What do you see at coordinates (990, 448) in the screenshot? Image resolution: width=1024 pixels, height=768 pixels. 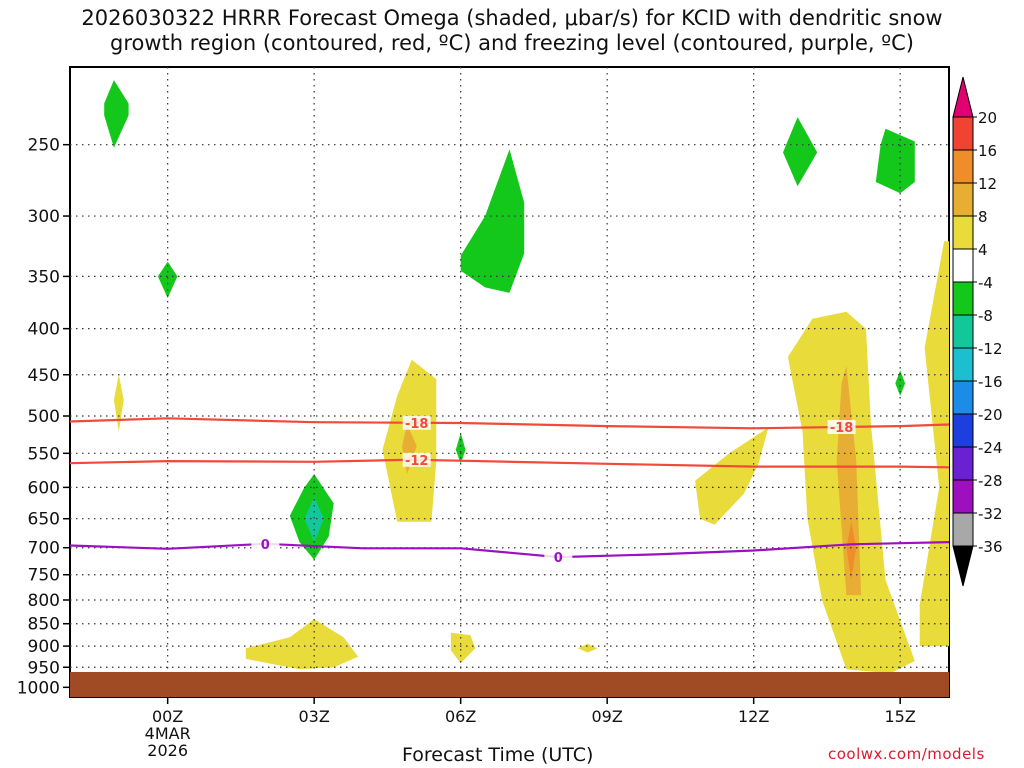 I see `colorbar-label-10: -24` at bounding box center [990, 448].